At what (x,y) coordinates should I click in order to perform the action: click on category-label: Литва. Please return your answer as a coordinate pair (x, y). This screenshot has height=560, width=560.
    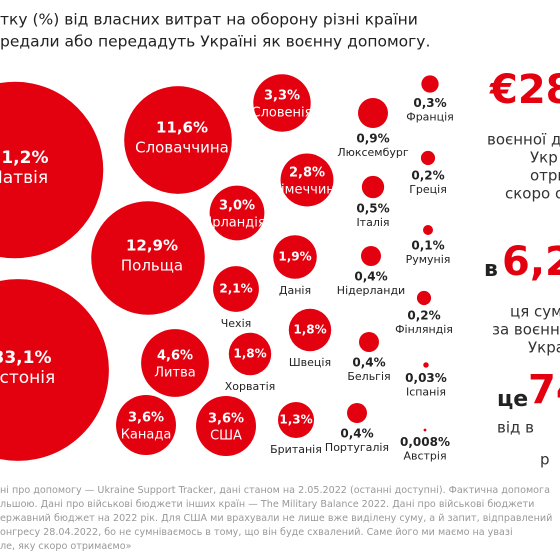
    Looking at the image, I should click on (174, 373).